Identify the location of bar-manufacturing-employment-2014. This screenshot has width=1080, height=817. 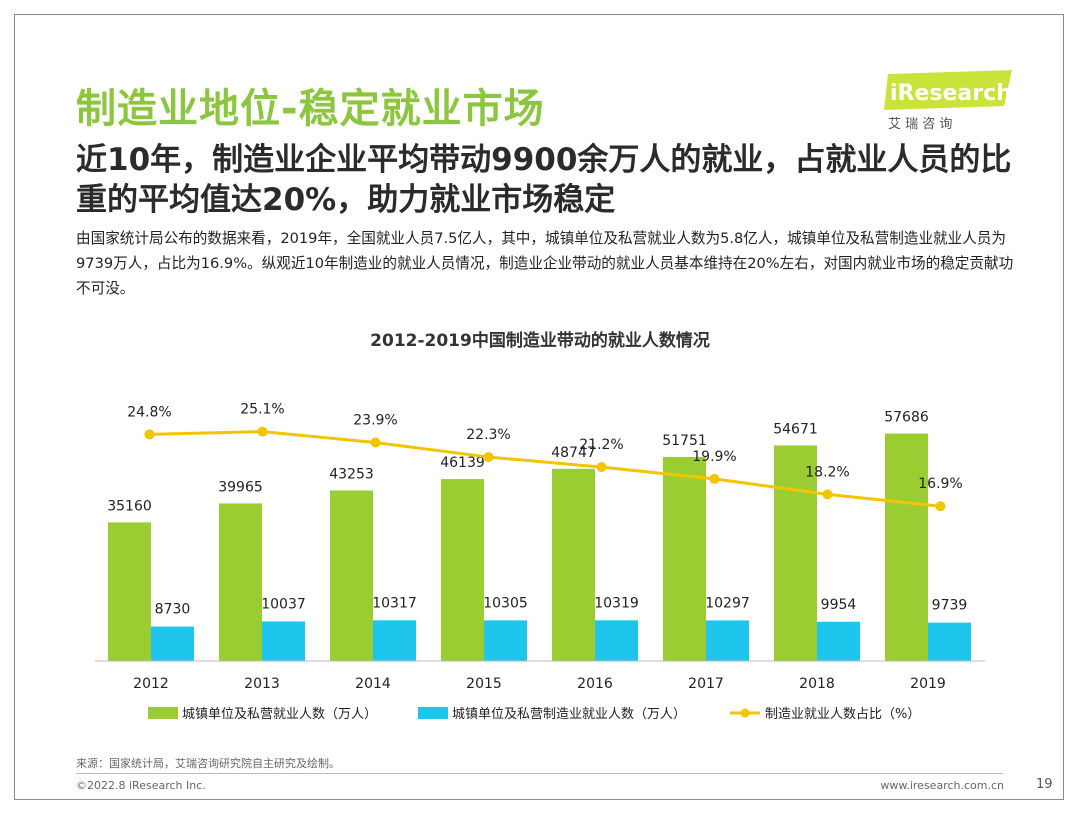
(394, 640).